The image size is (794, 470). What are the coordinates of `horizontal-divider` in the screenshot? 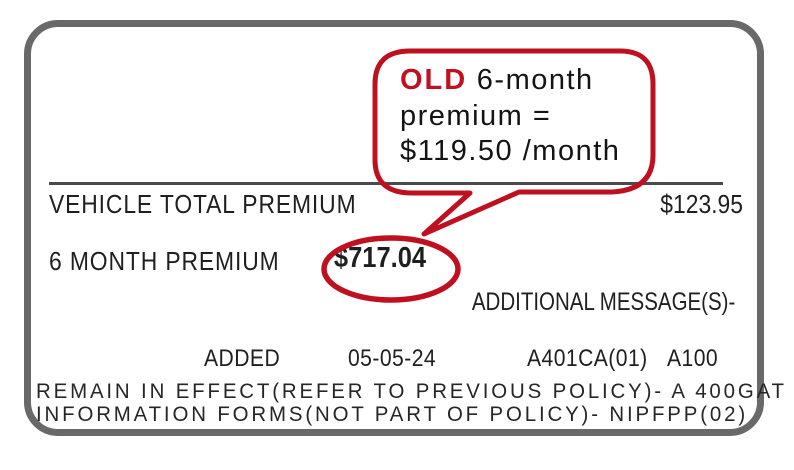 It's located at (386, 183).